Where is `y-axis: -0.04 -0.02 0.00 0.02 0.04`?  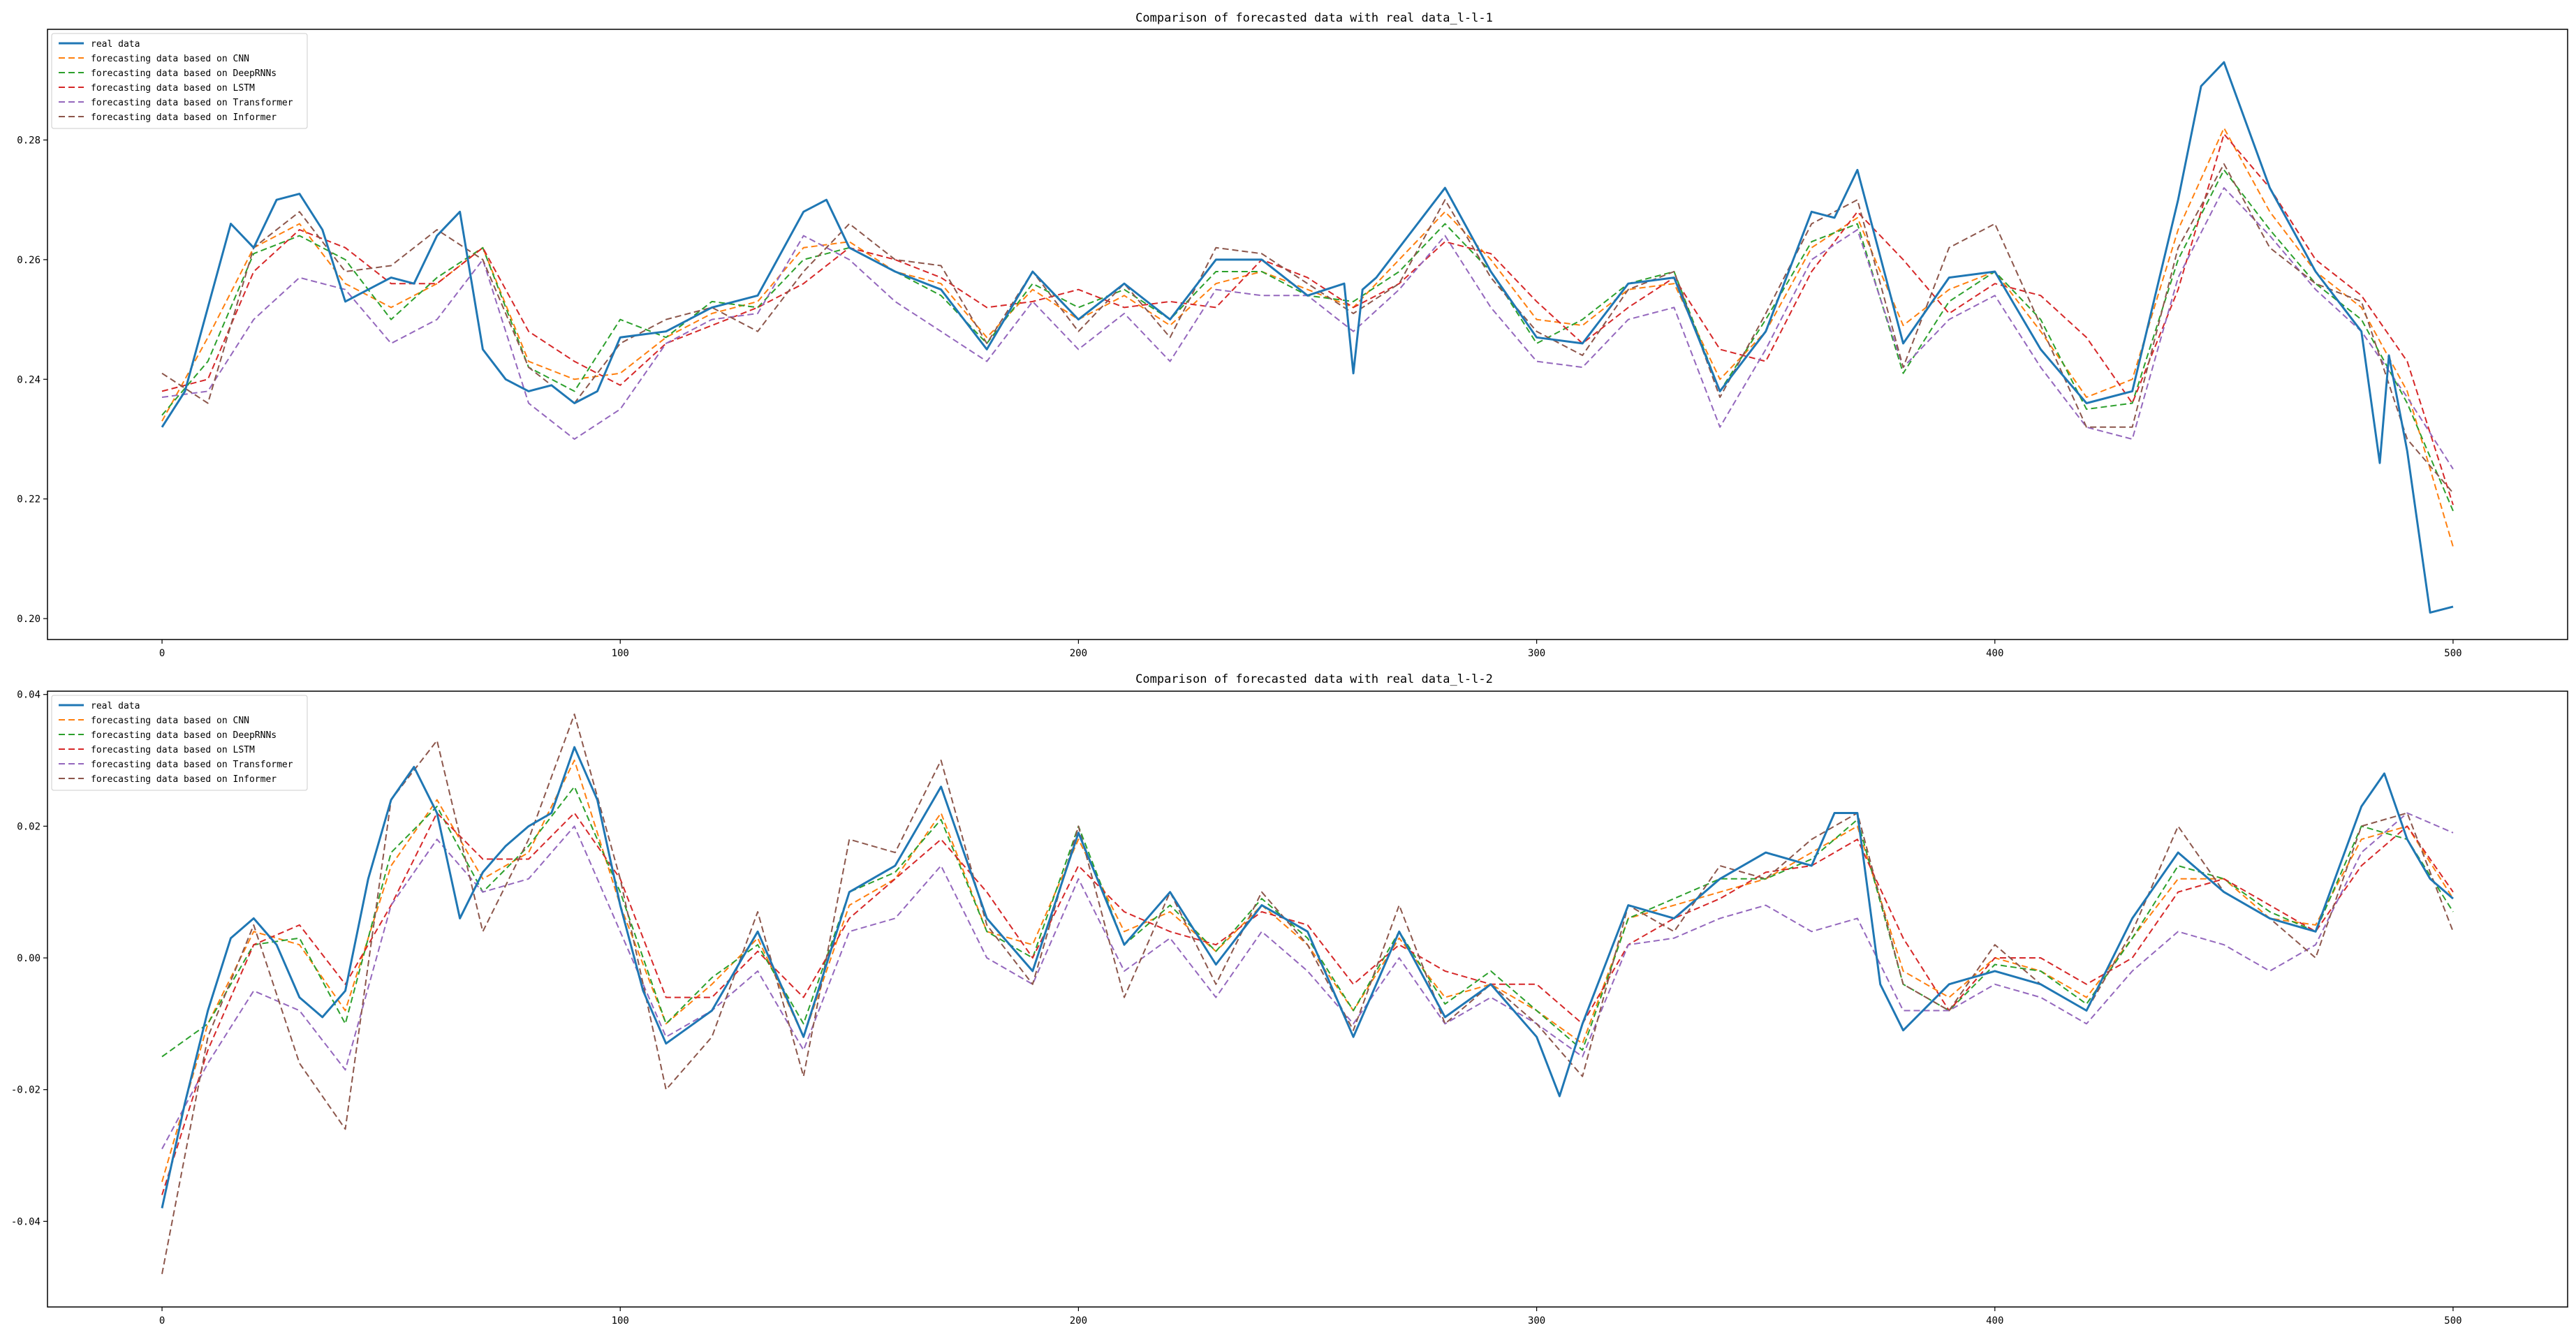
y-axis: -0.04 -0.02 0.00 0.02 0.04 is located at coordinates (29, 958).